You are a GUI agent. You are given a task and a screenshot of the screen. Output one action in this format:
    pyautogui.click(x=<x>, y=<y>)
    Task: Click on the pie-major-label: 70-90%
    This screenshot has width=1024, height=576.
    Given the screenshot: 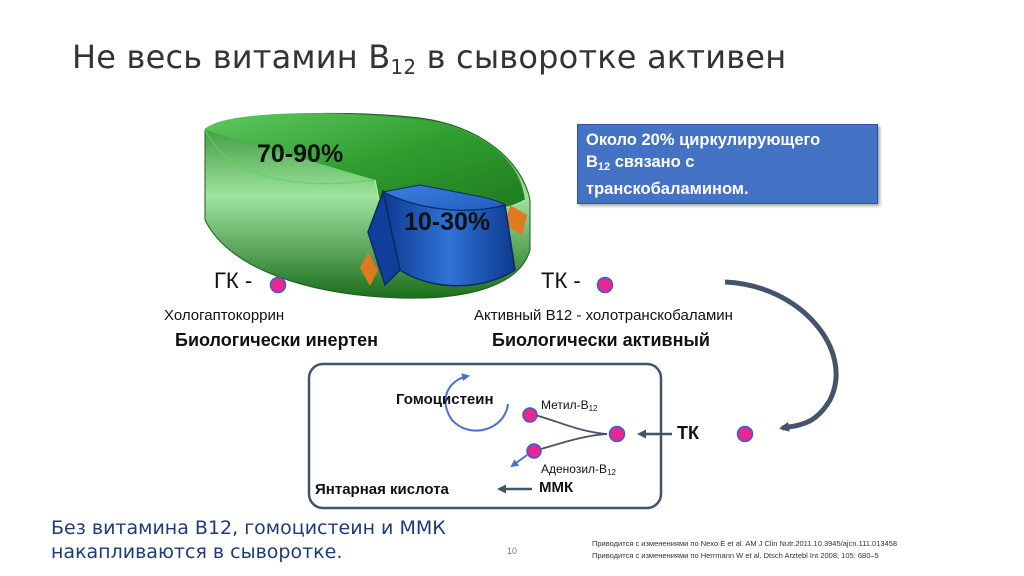 What is the action you would take?
    pyautogui.click(x=300, y=154)
    